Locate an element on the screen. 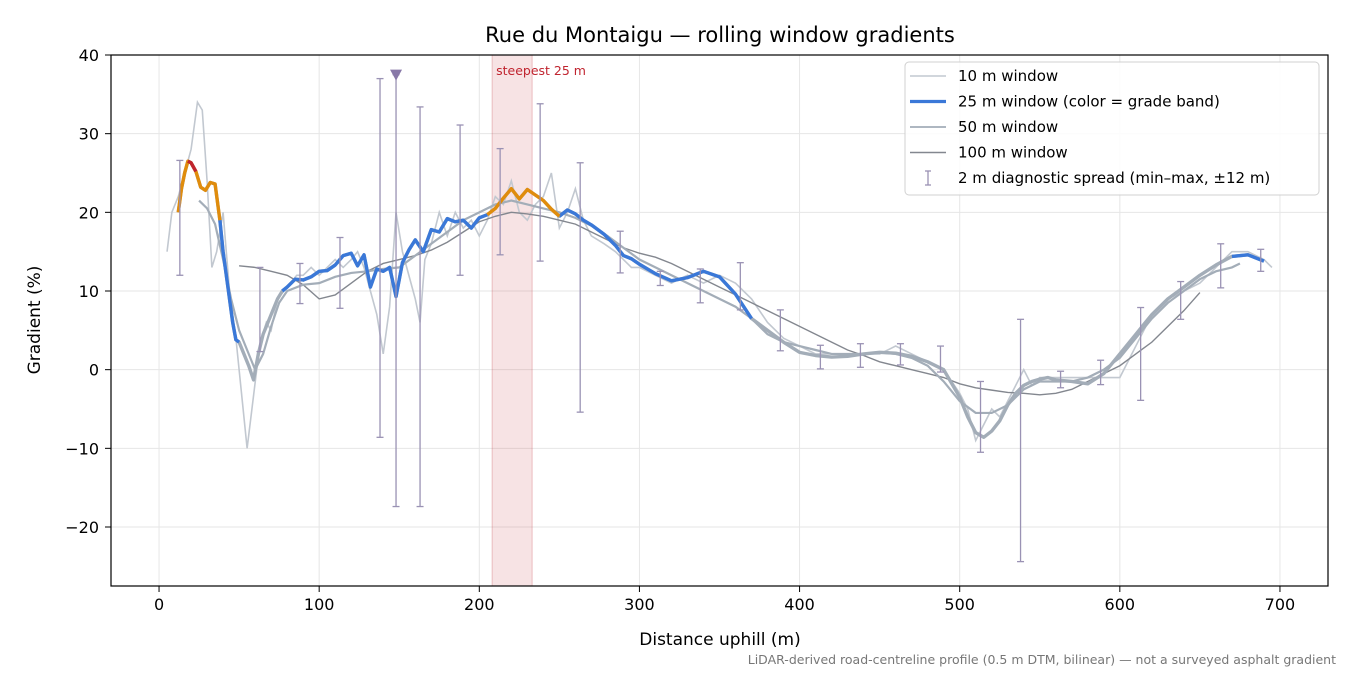 This screenshot has height=675, width=1350. y-axis: −20 −10 0 10 20 30 40 is located at coordinates (88, 291).